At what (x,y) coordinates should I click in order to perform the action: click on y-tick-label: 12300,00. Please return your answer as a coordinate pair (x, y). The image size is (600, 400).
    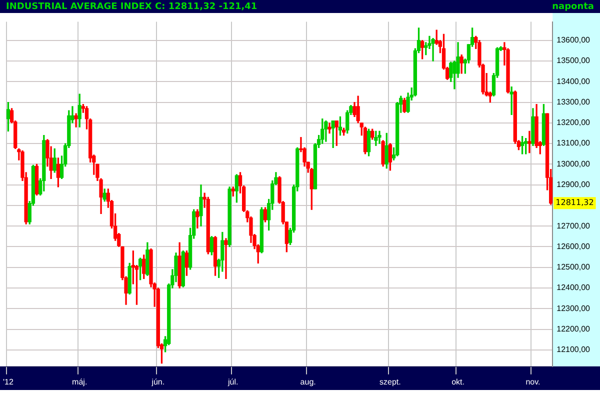
    Looking at the image, I should click on (573, 308).